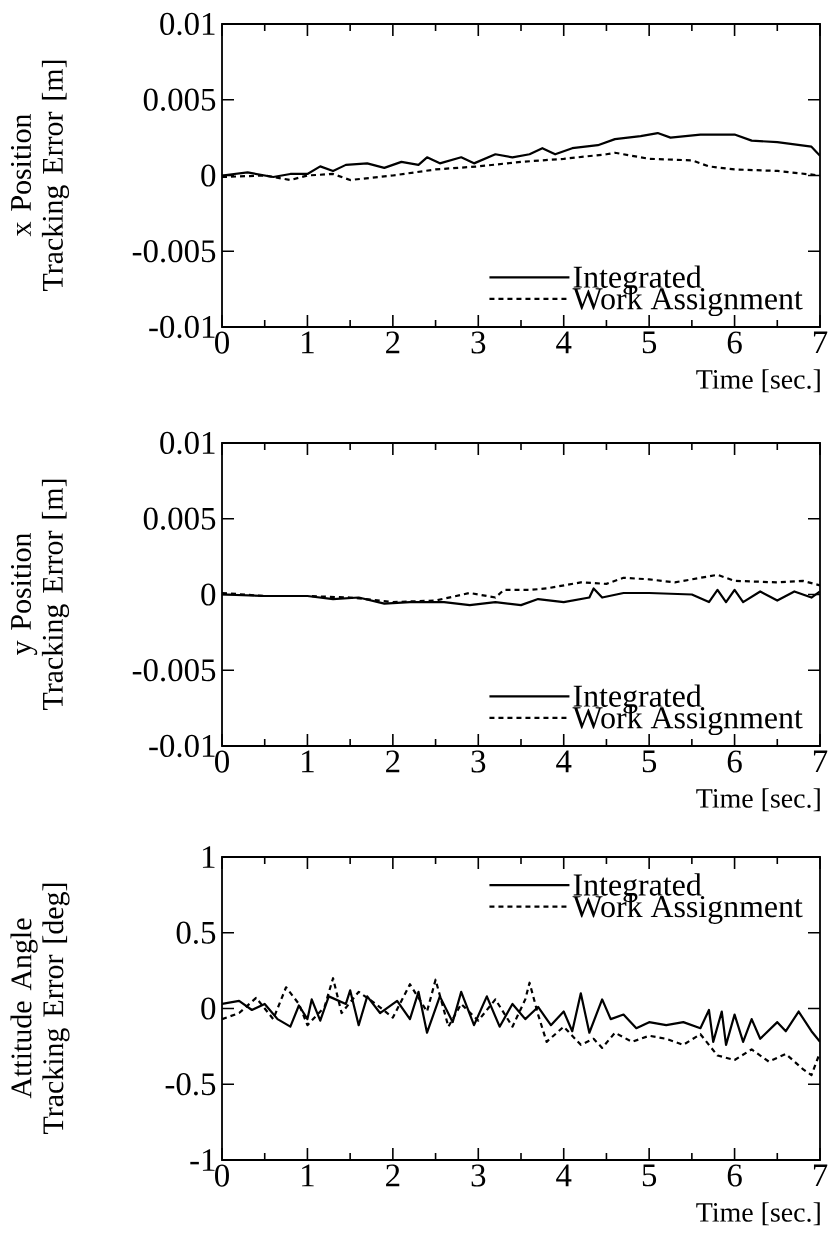 The height and width of the screenshot is (1236, 828). I want to click on y-tick-label: -1, so click(202, 1160).